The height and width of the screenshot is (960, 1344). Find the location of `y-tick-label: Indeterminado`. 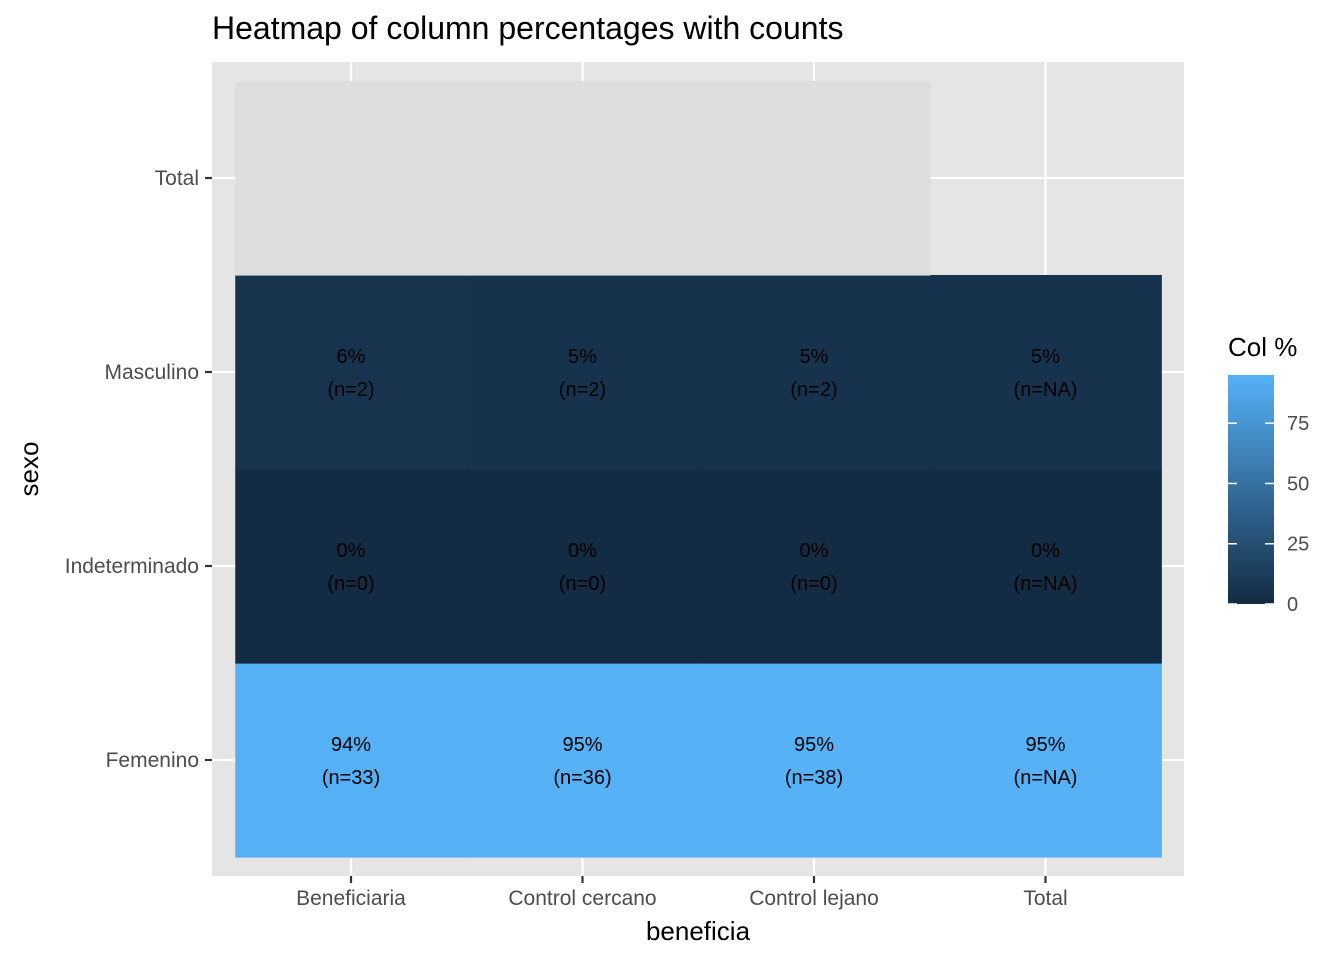

y-tick-label: Indeterminado is located at coordinates (132, 566).